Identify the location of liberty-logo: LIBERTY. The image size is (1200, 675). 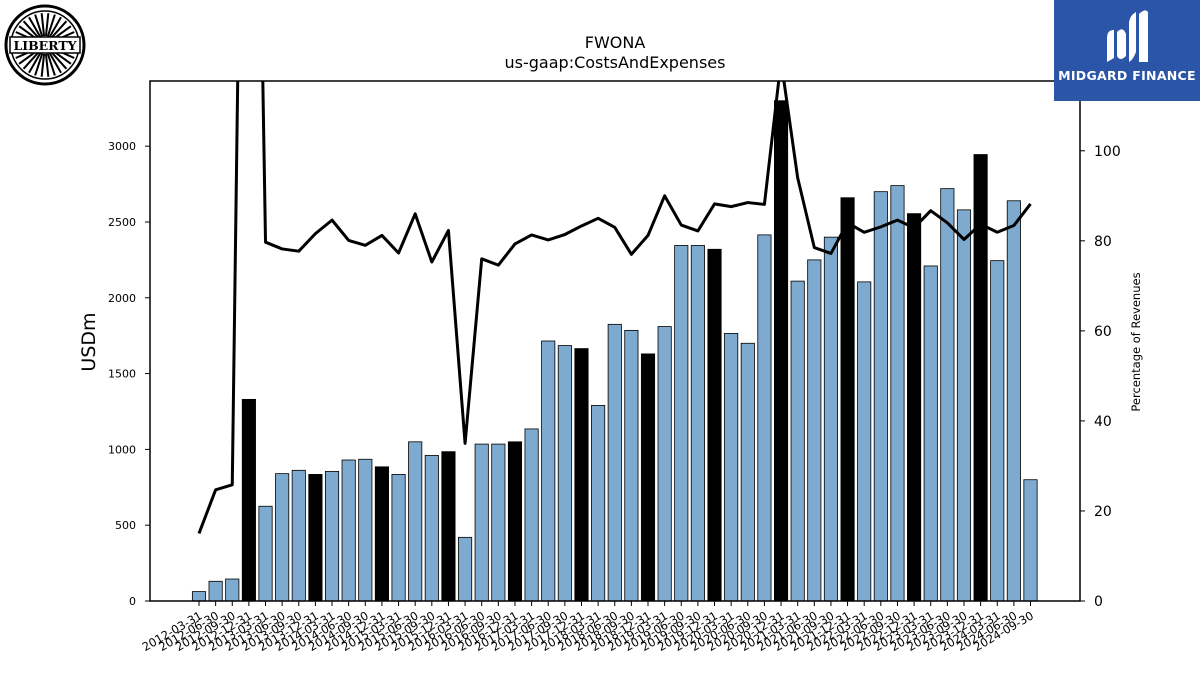
(45, 45).